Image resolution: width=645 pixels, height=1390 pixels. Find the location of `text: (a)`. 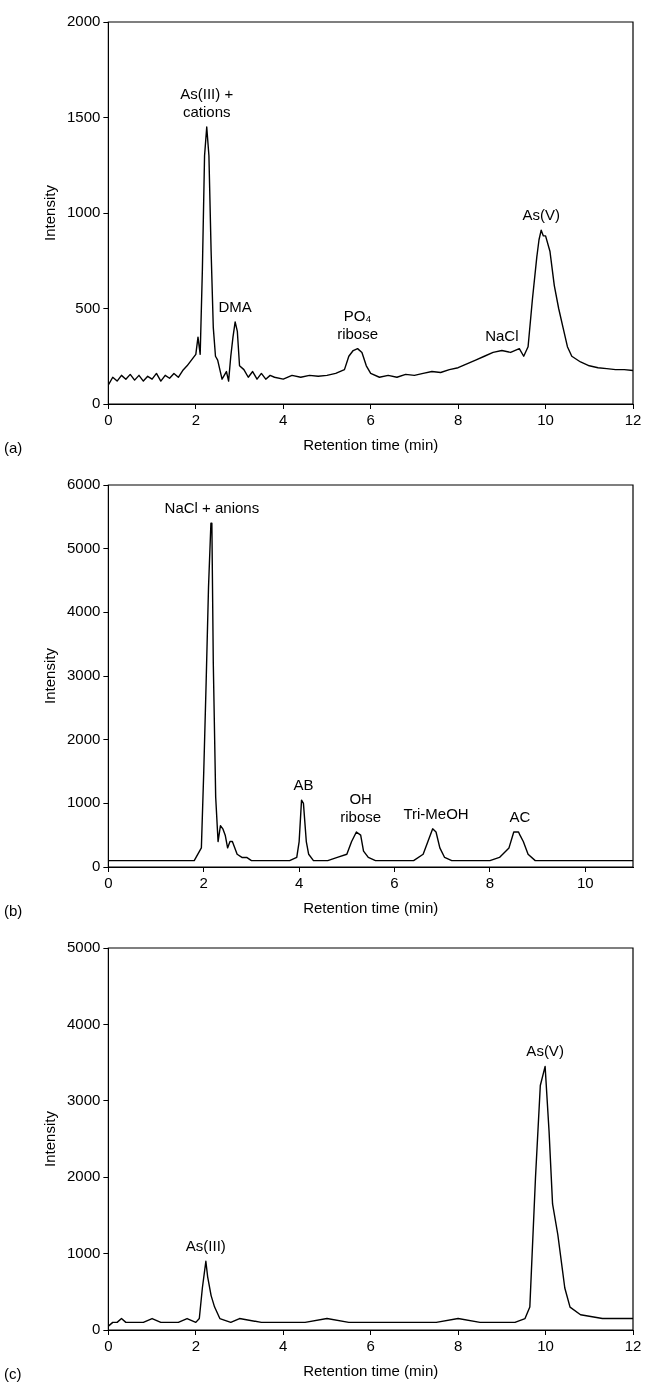

text: (a) is located at coordinates (13, 448).